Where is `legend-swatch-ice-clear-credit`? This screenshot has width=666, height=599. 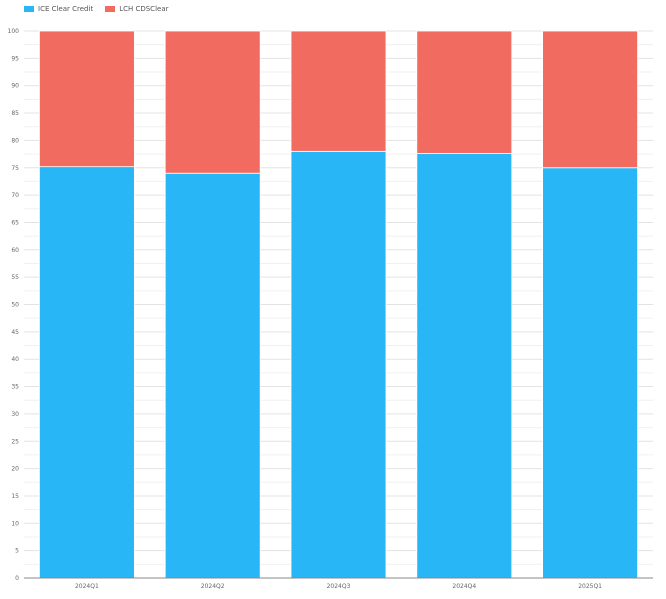
legend-swatch-ice-clear-credit is located at coordinates (29, 9).